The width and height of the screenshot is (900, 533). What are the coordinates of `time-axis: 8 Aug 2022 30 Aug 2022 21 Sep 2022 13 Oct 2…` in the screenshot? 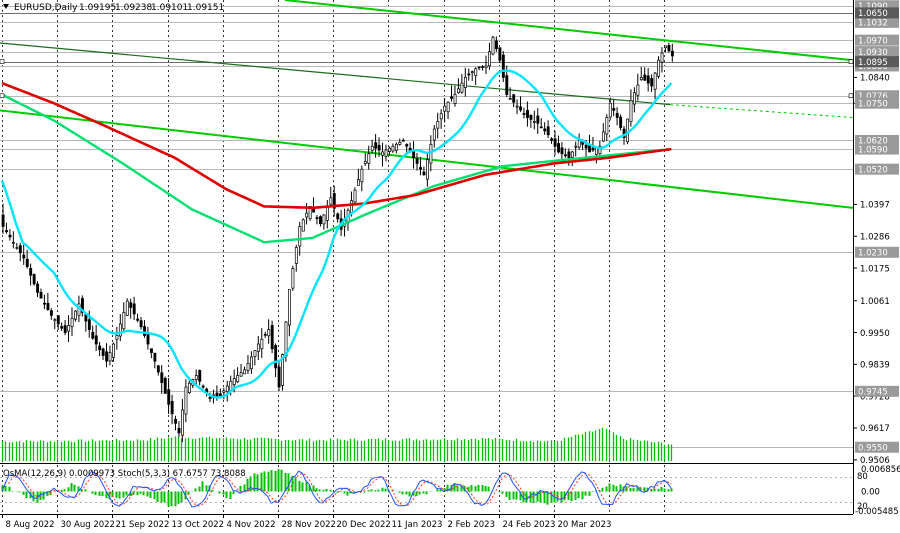 It's located at (307, 522).